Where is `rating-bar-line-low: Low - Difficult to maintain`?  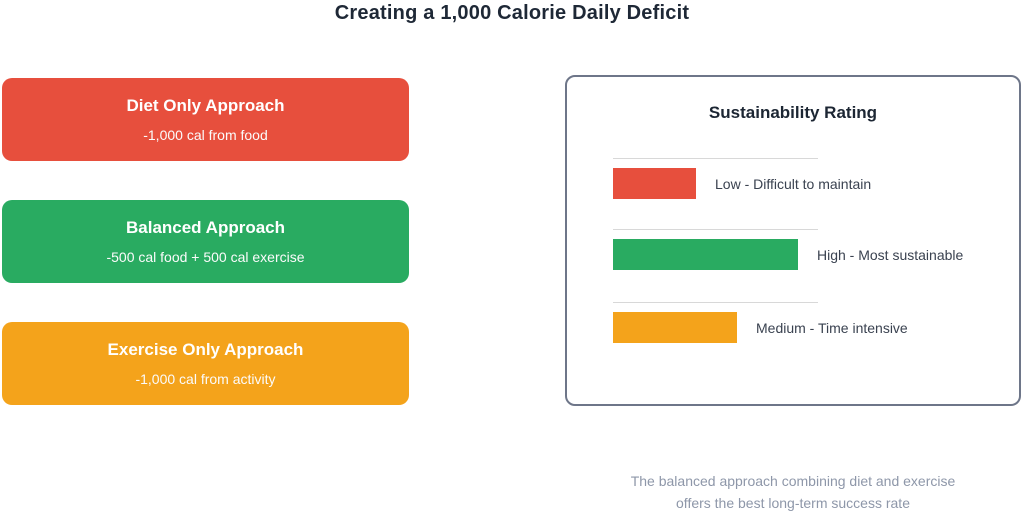 rating-bar-line-low: Low - Difficult to maintain is located at coordinates (742, 183).